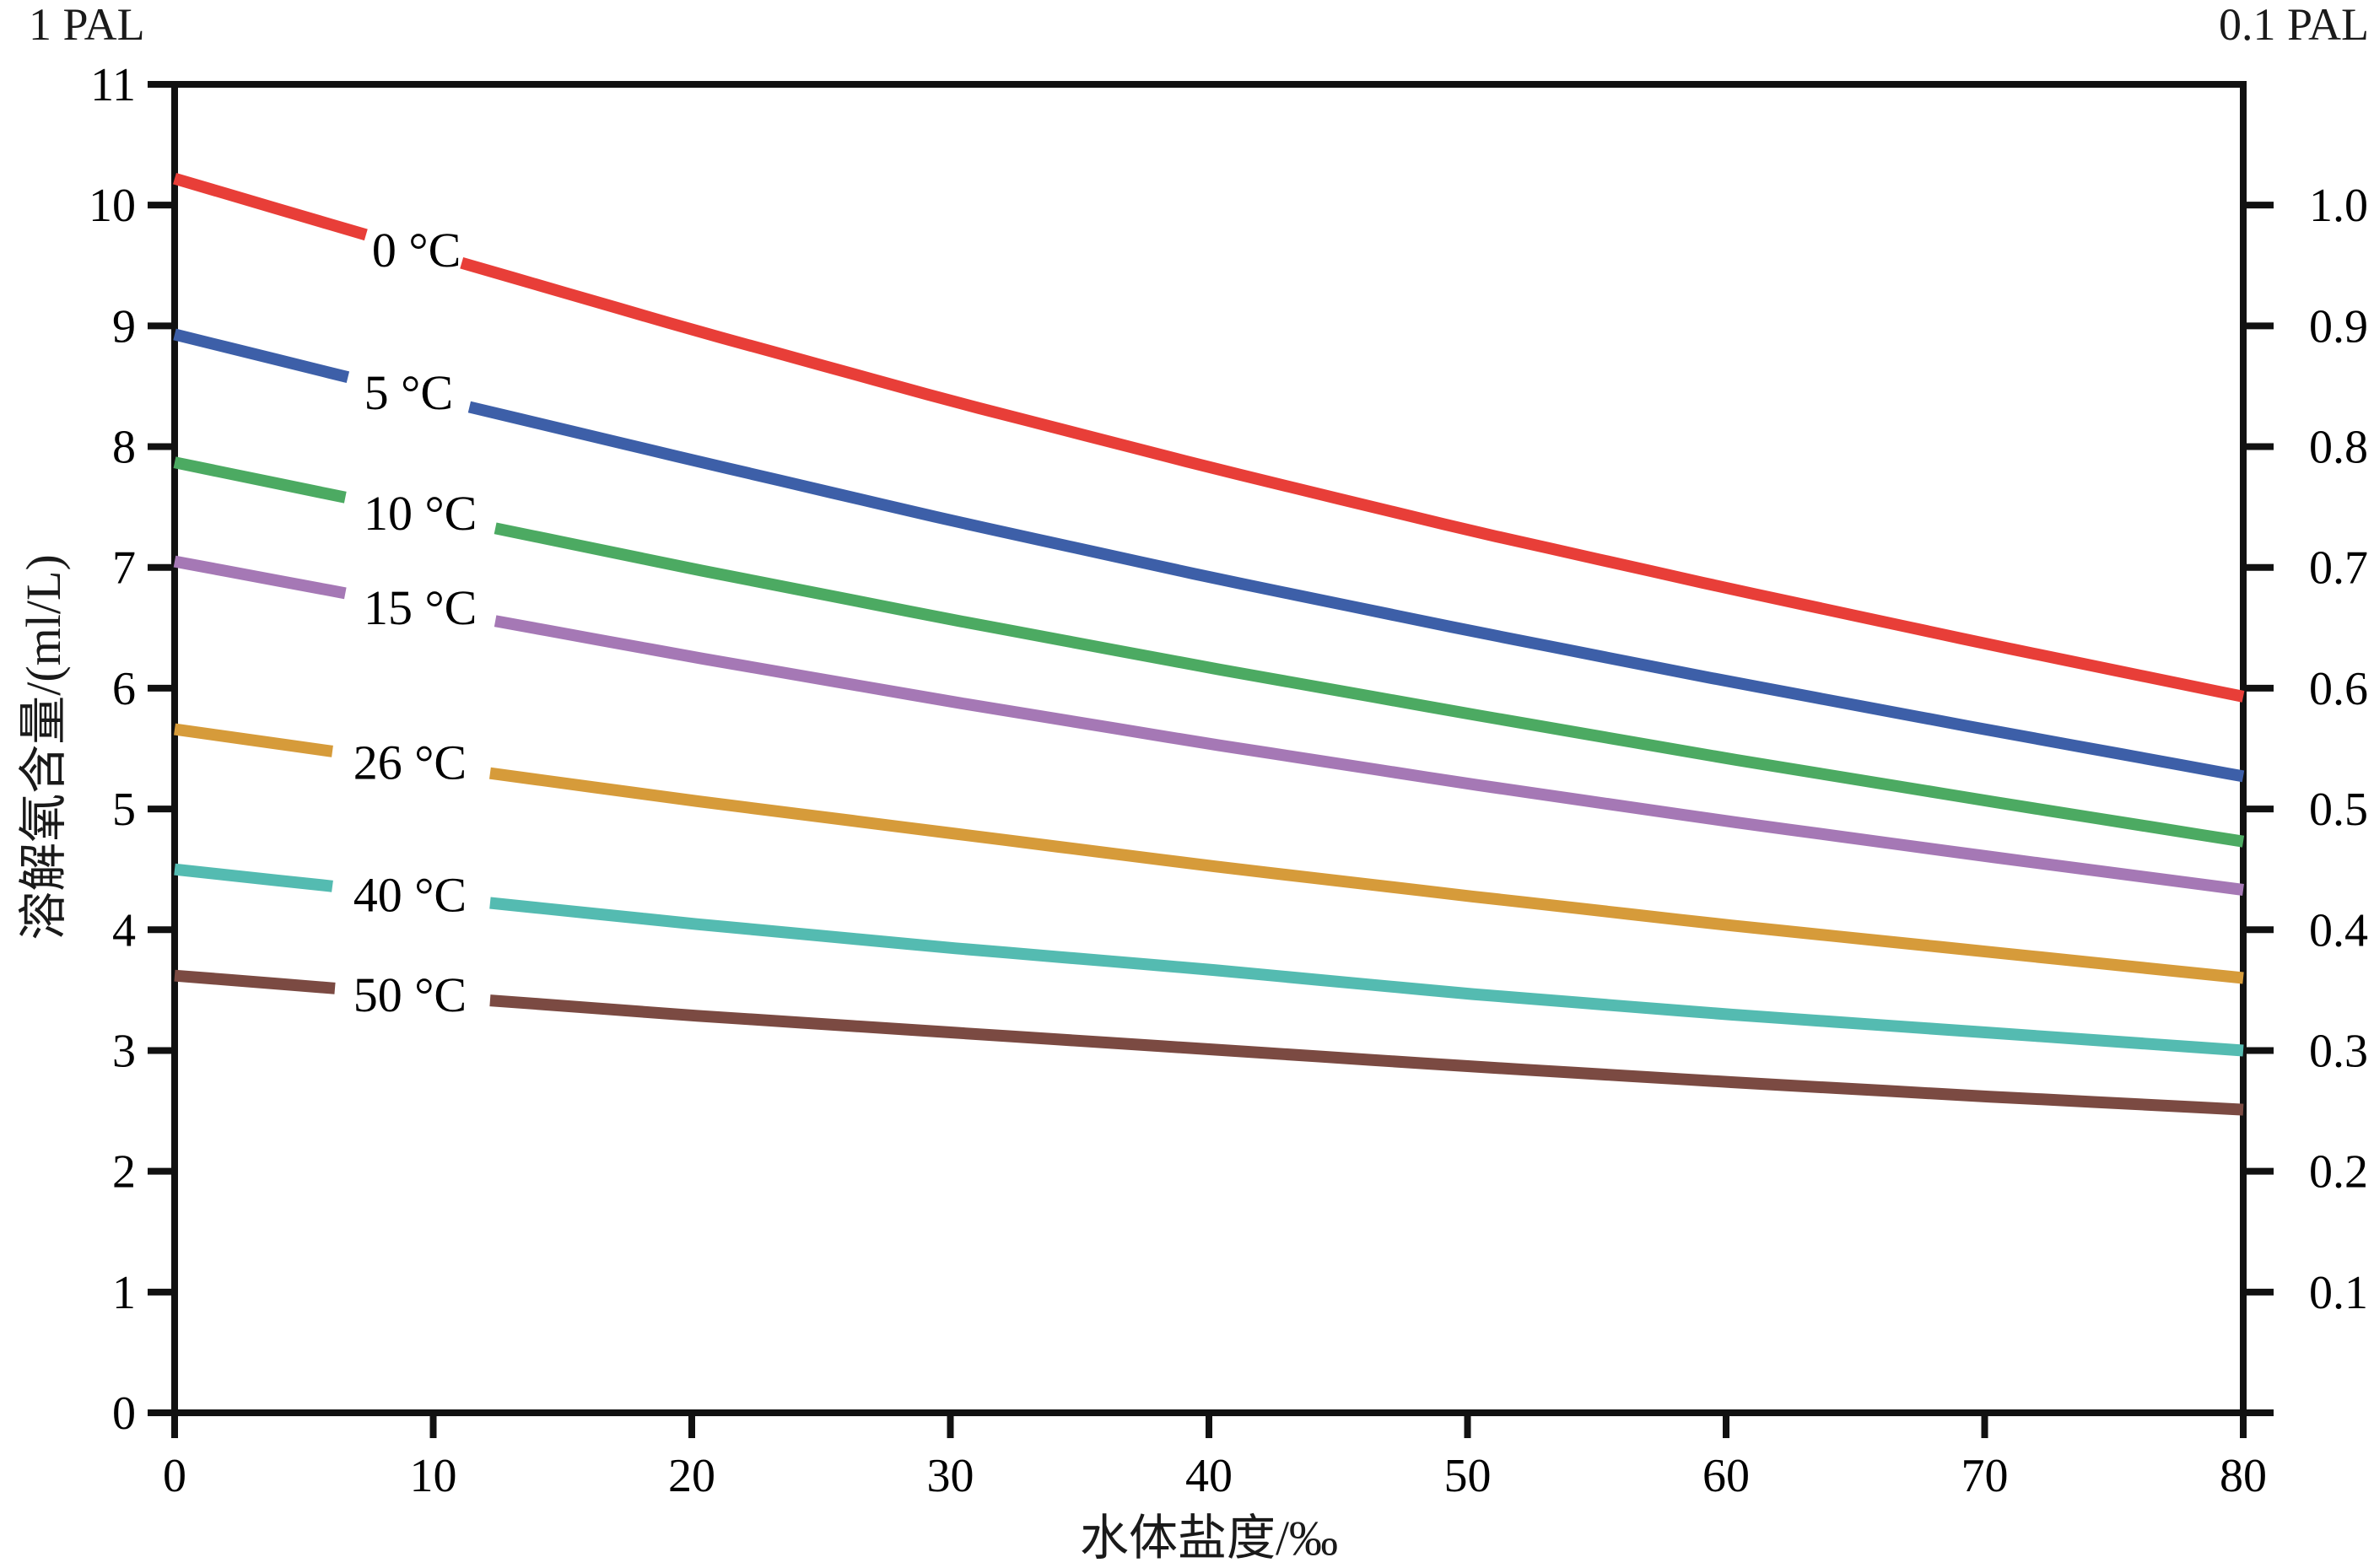  I want to click on series-line-50C-seg2, so click(1366, 1055).